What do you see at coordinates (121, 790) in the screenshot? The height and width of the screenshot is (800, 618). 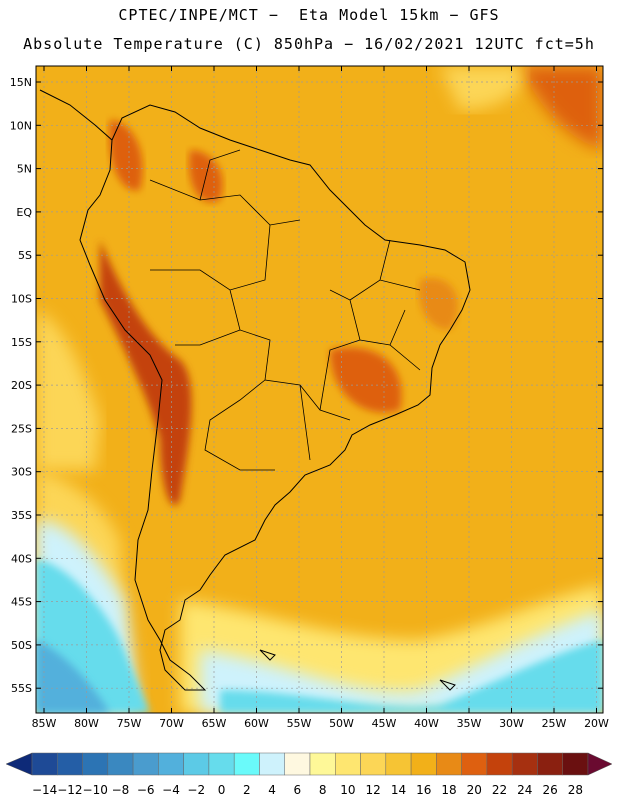 I see `colorbar-label: −8` at bounding box center [121, 790].